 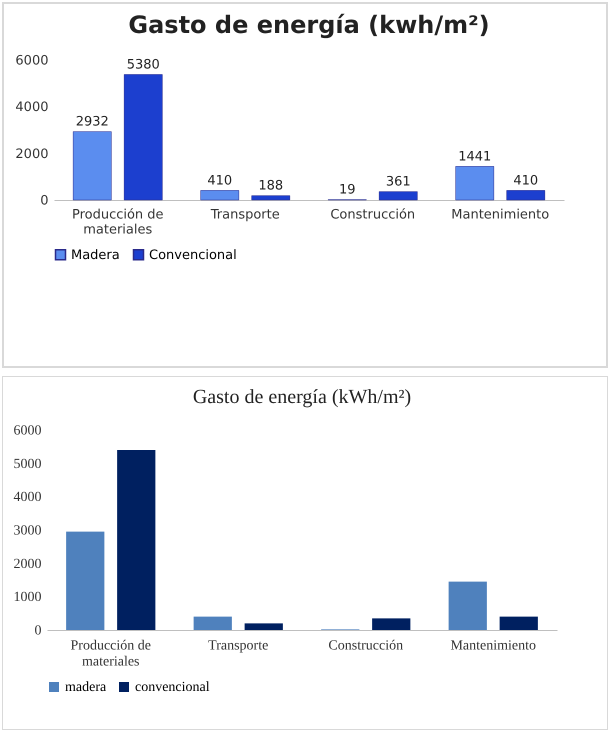 What do you see at coordinates (475, 156) in the screenshot?
I see `data-label: 1441` at bounding box center [475, 156].